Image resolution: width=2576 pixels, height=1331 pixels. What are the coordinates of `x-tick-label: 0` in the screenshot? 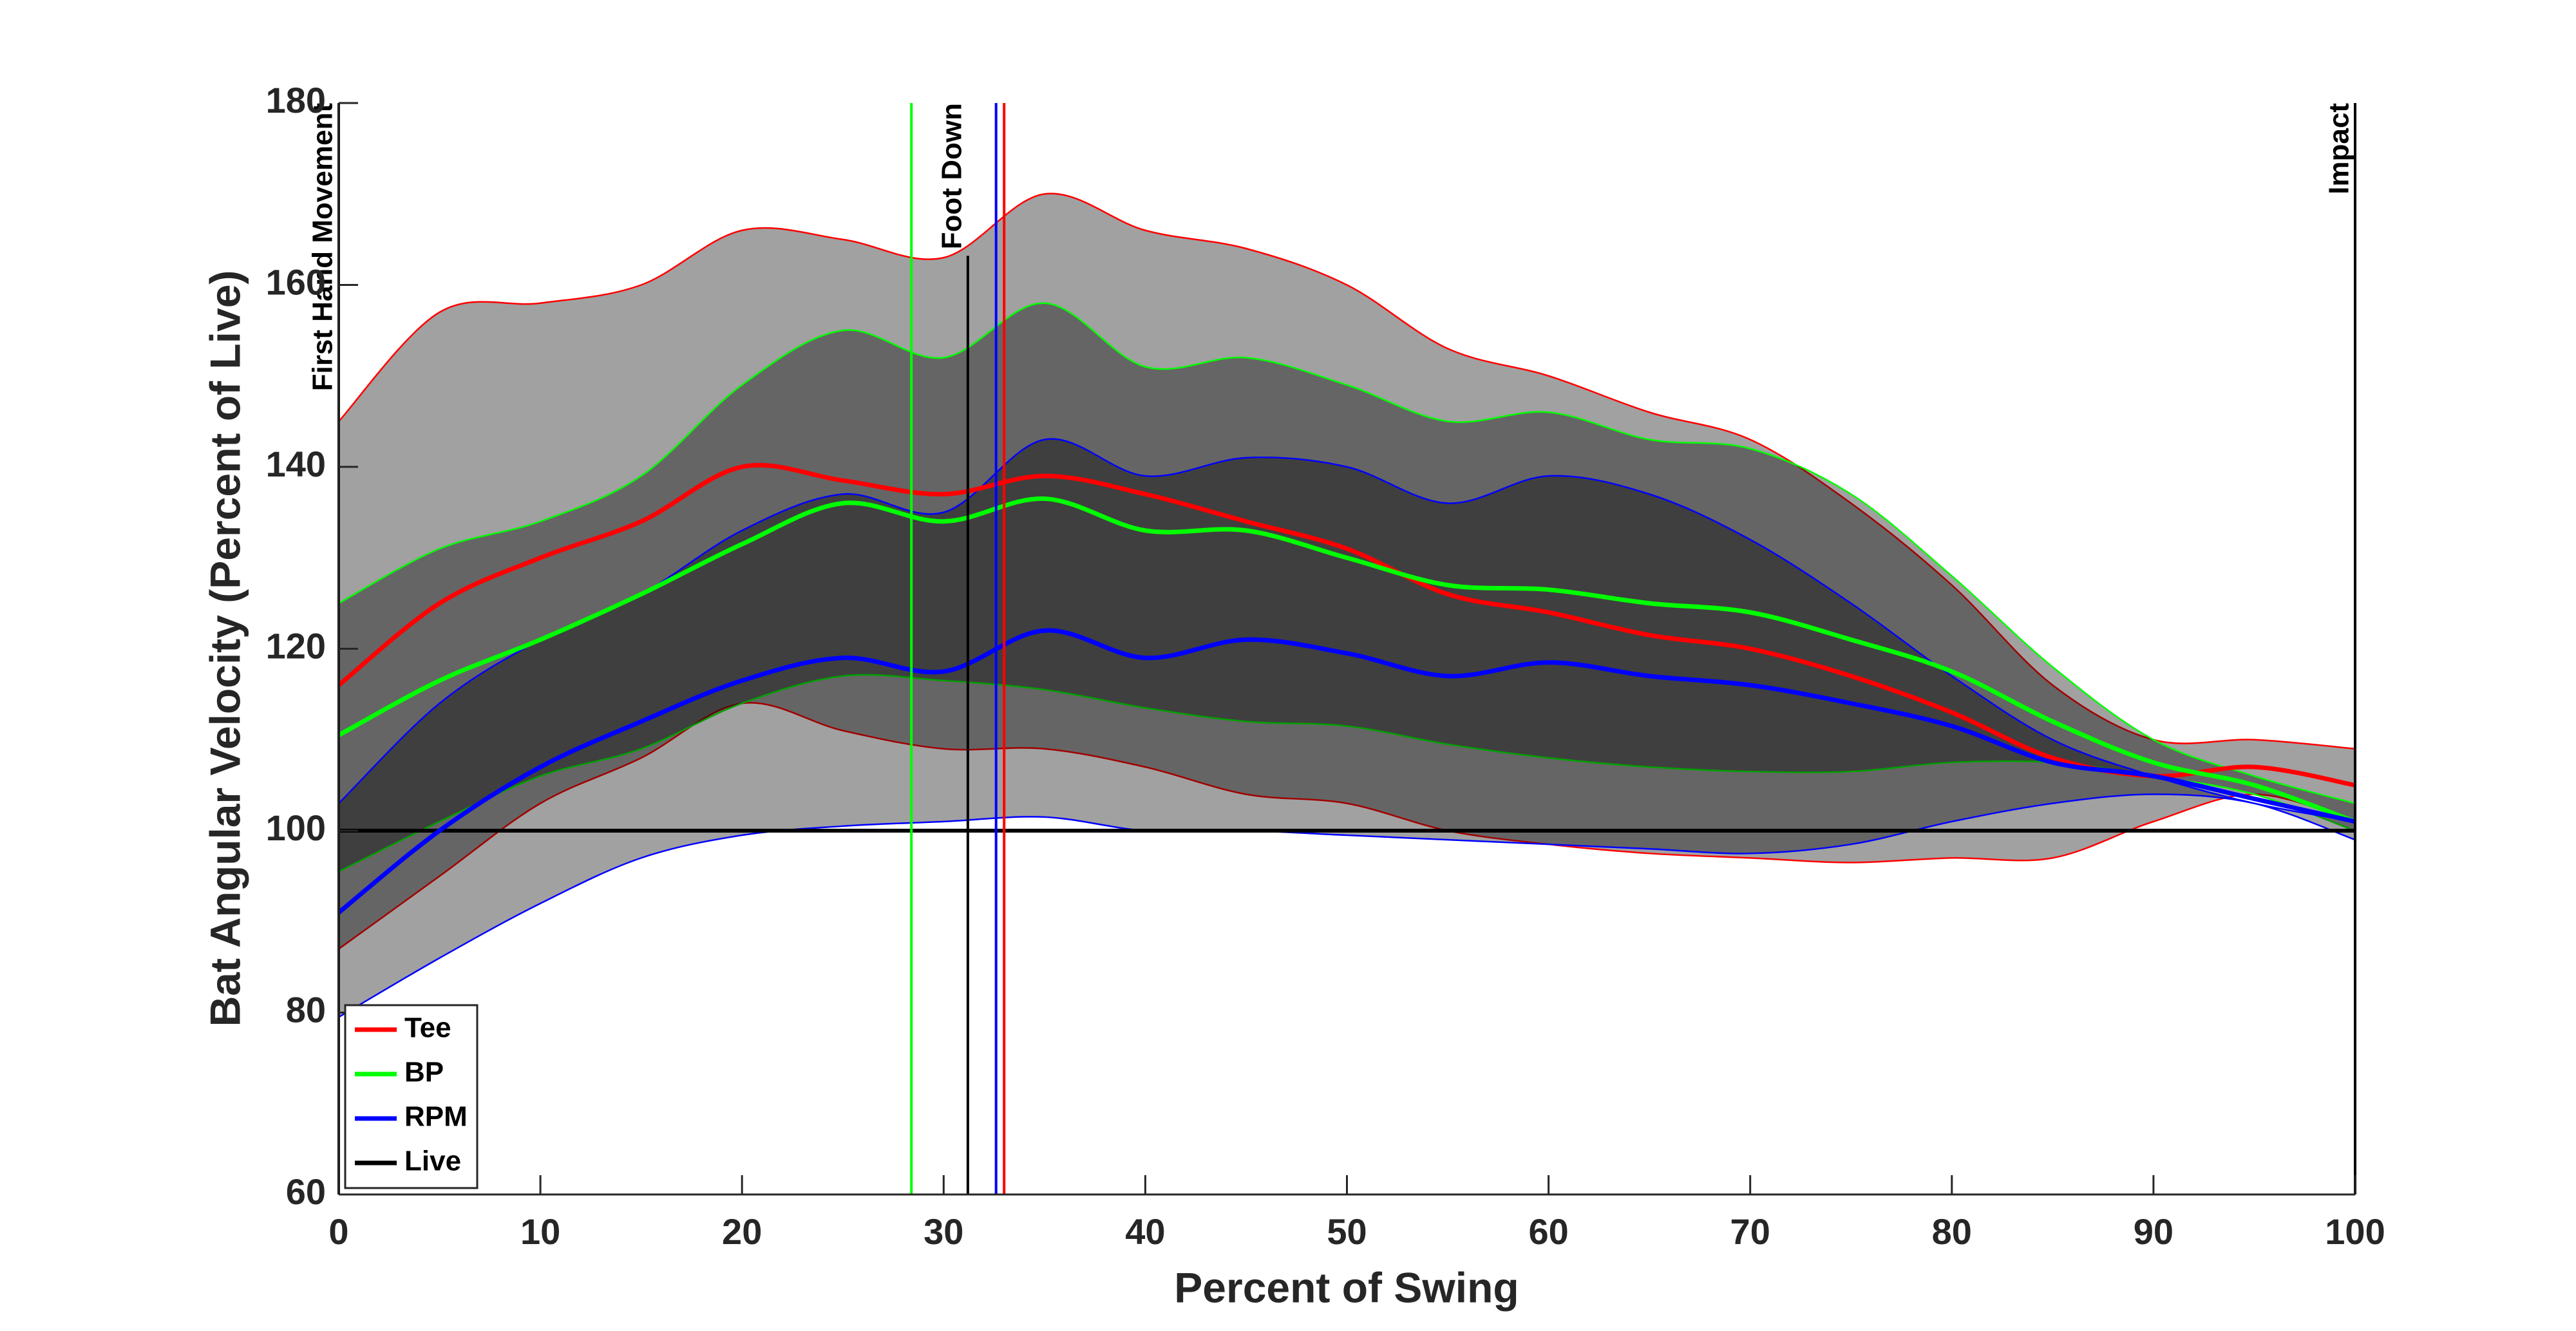 It's located at (338, 1231).